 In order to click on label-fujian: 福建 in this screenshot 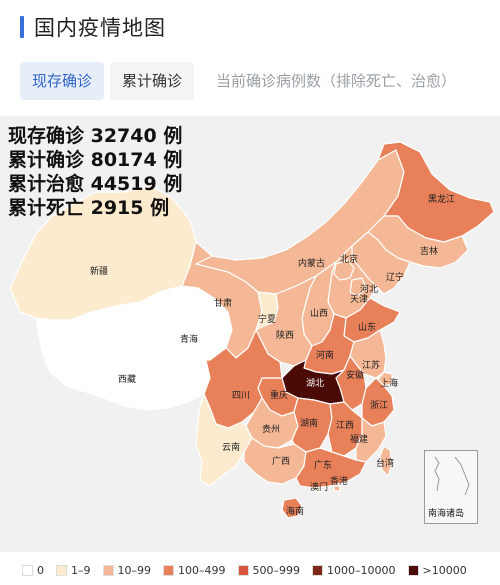, I will do `click(359, 439)`.